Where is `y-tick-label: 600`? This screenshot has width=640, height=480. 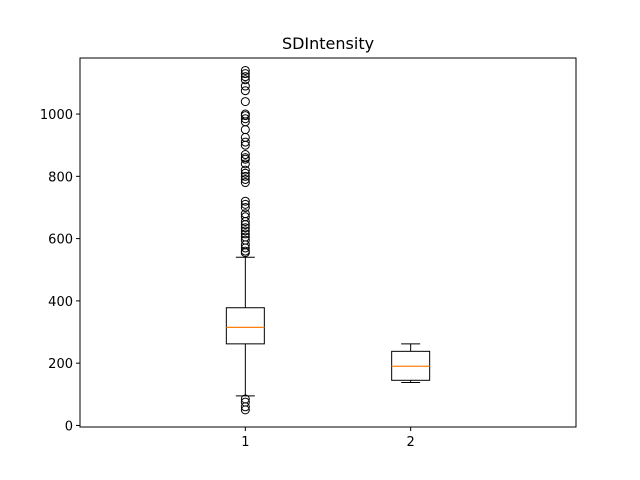 y-tick-label: 600 is located at coordinates (60, 240).